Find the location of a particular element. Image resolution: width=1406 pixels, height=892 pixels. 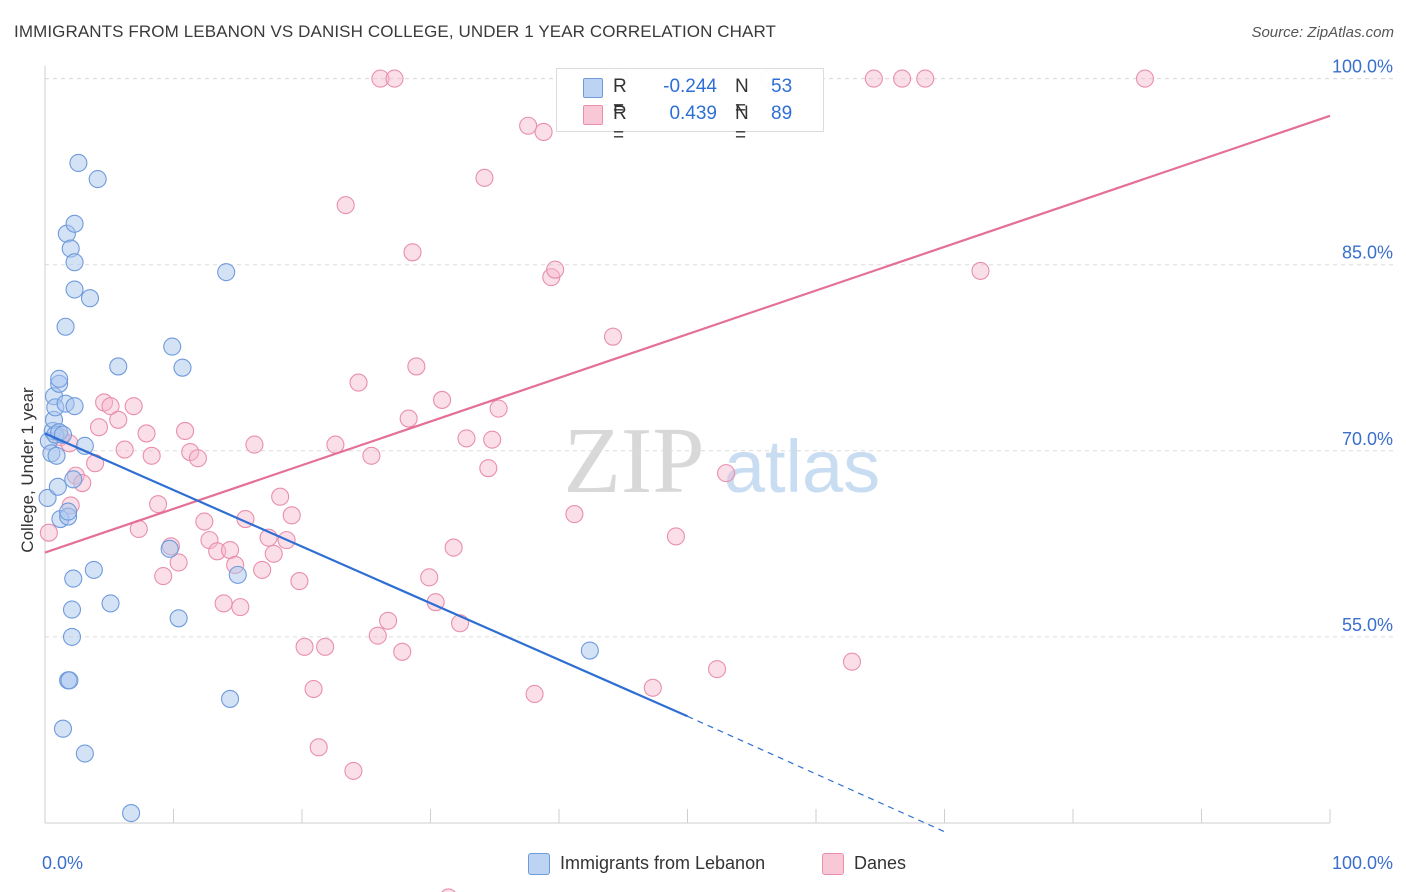

r-label: R = is located at coordinates (620, 97).